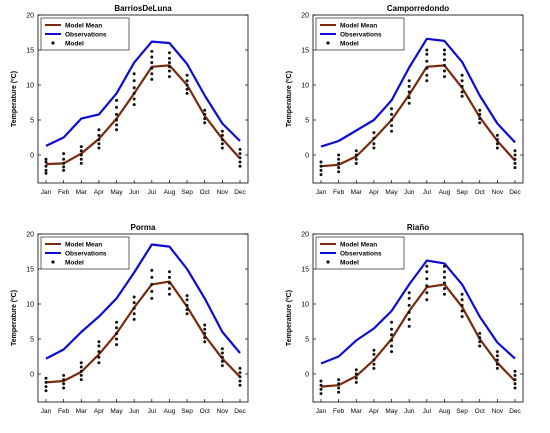  Describe the element at coordinates (32, 340) in the screenshot. I see `y-tick-label: 5` at that location.